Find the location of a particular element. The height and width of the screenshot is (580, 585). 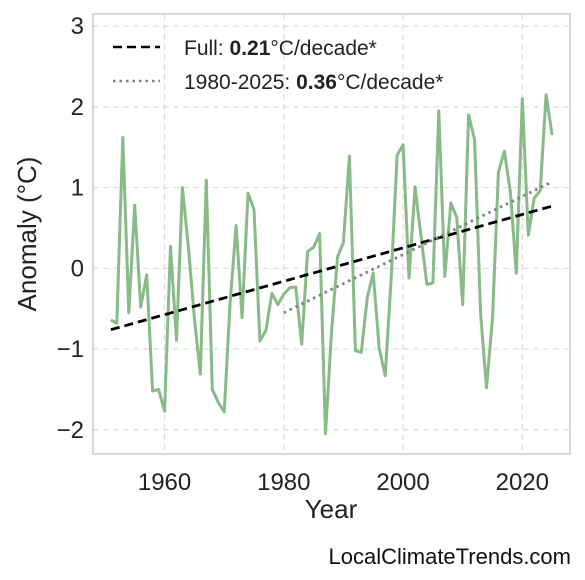

x-tick-labels: 1960 1980 2000 2020 is located at coordinates (343, 482).